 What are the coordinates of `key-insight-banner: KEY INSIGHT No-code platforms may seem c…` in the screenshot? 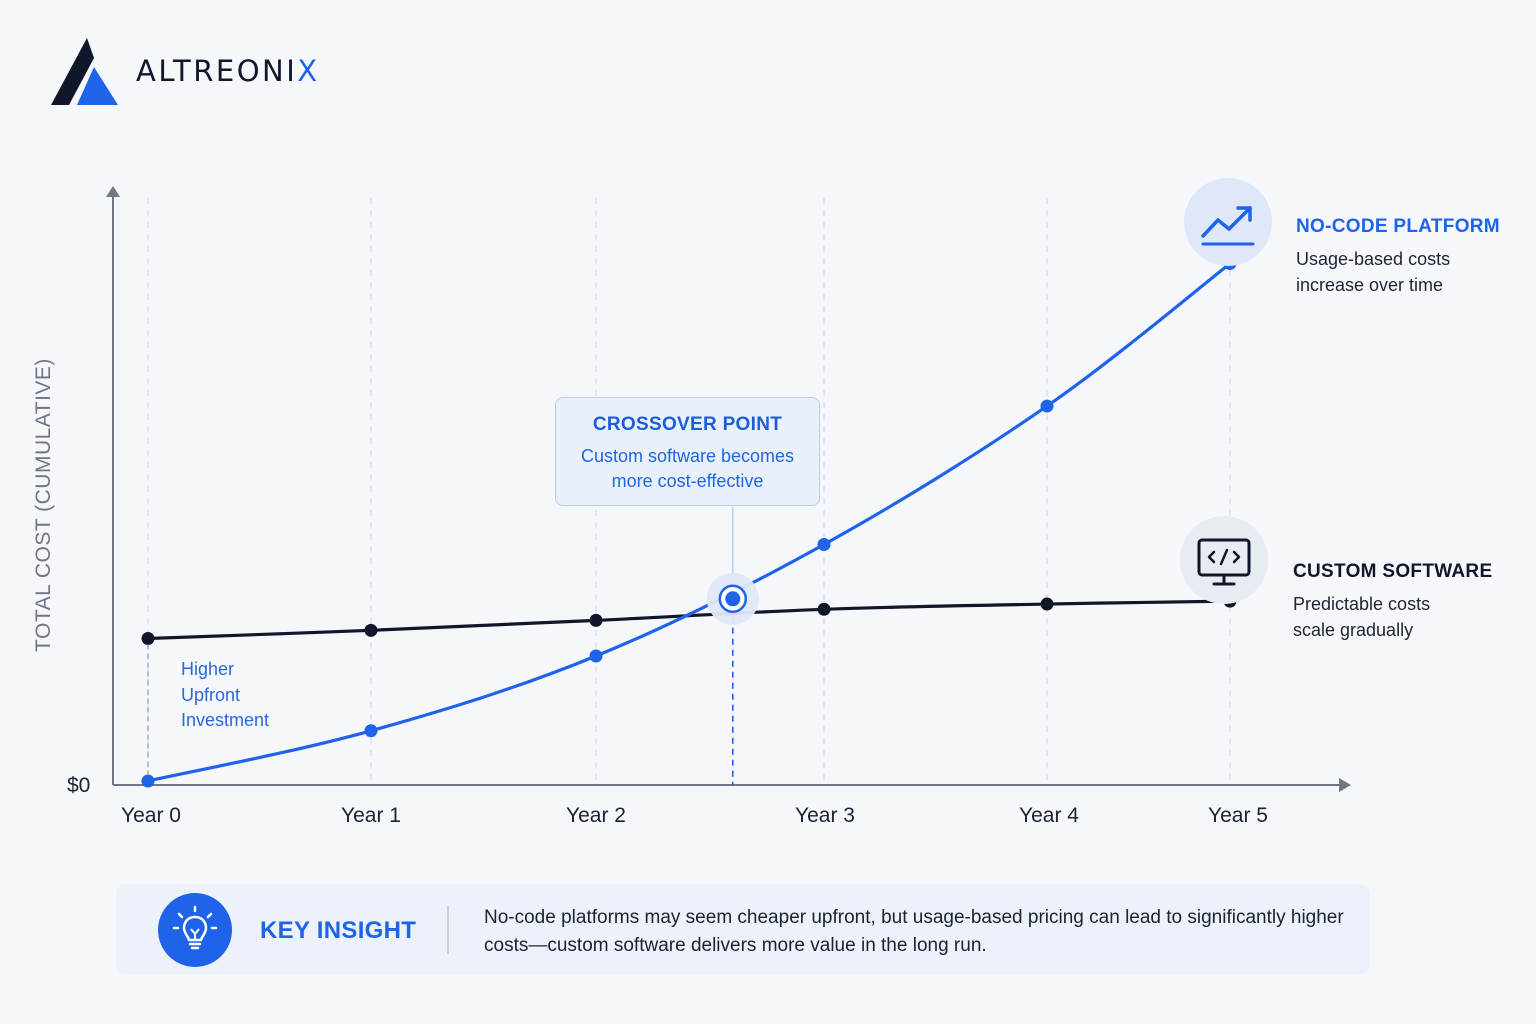 It's located at (743, 929).